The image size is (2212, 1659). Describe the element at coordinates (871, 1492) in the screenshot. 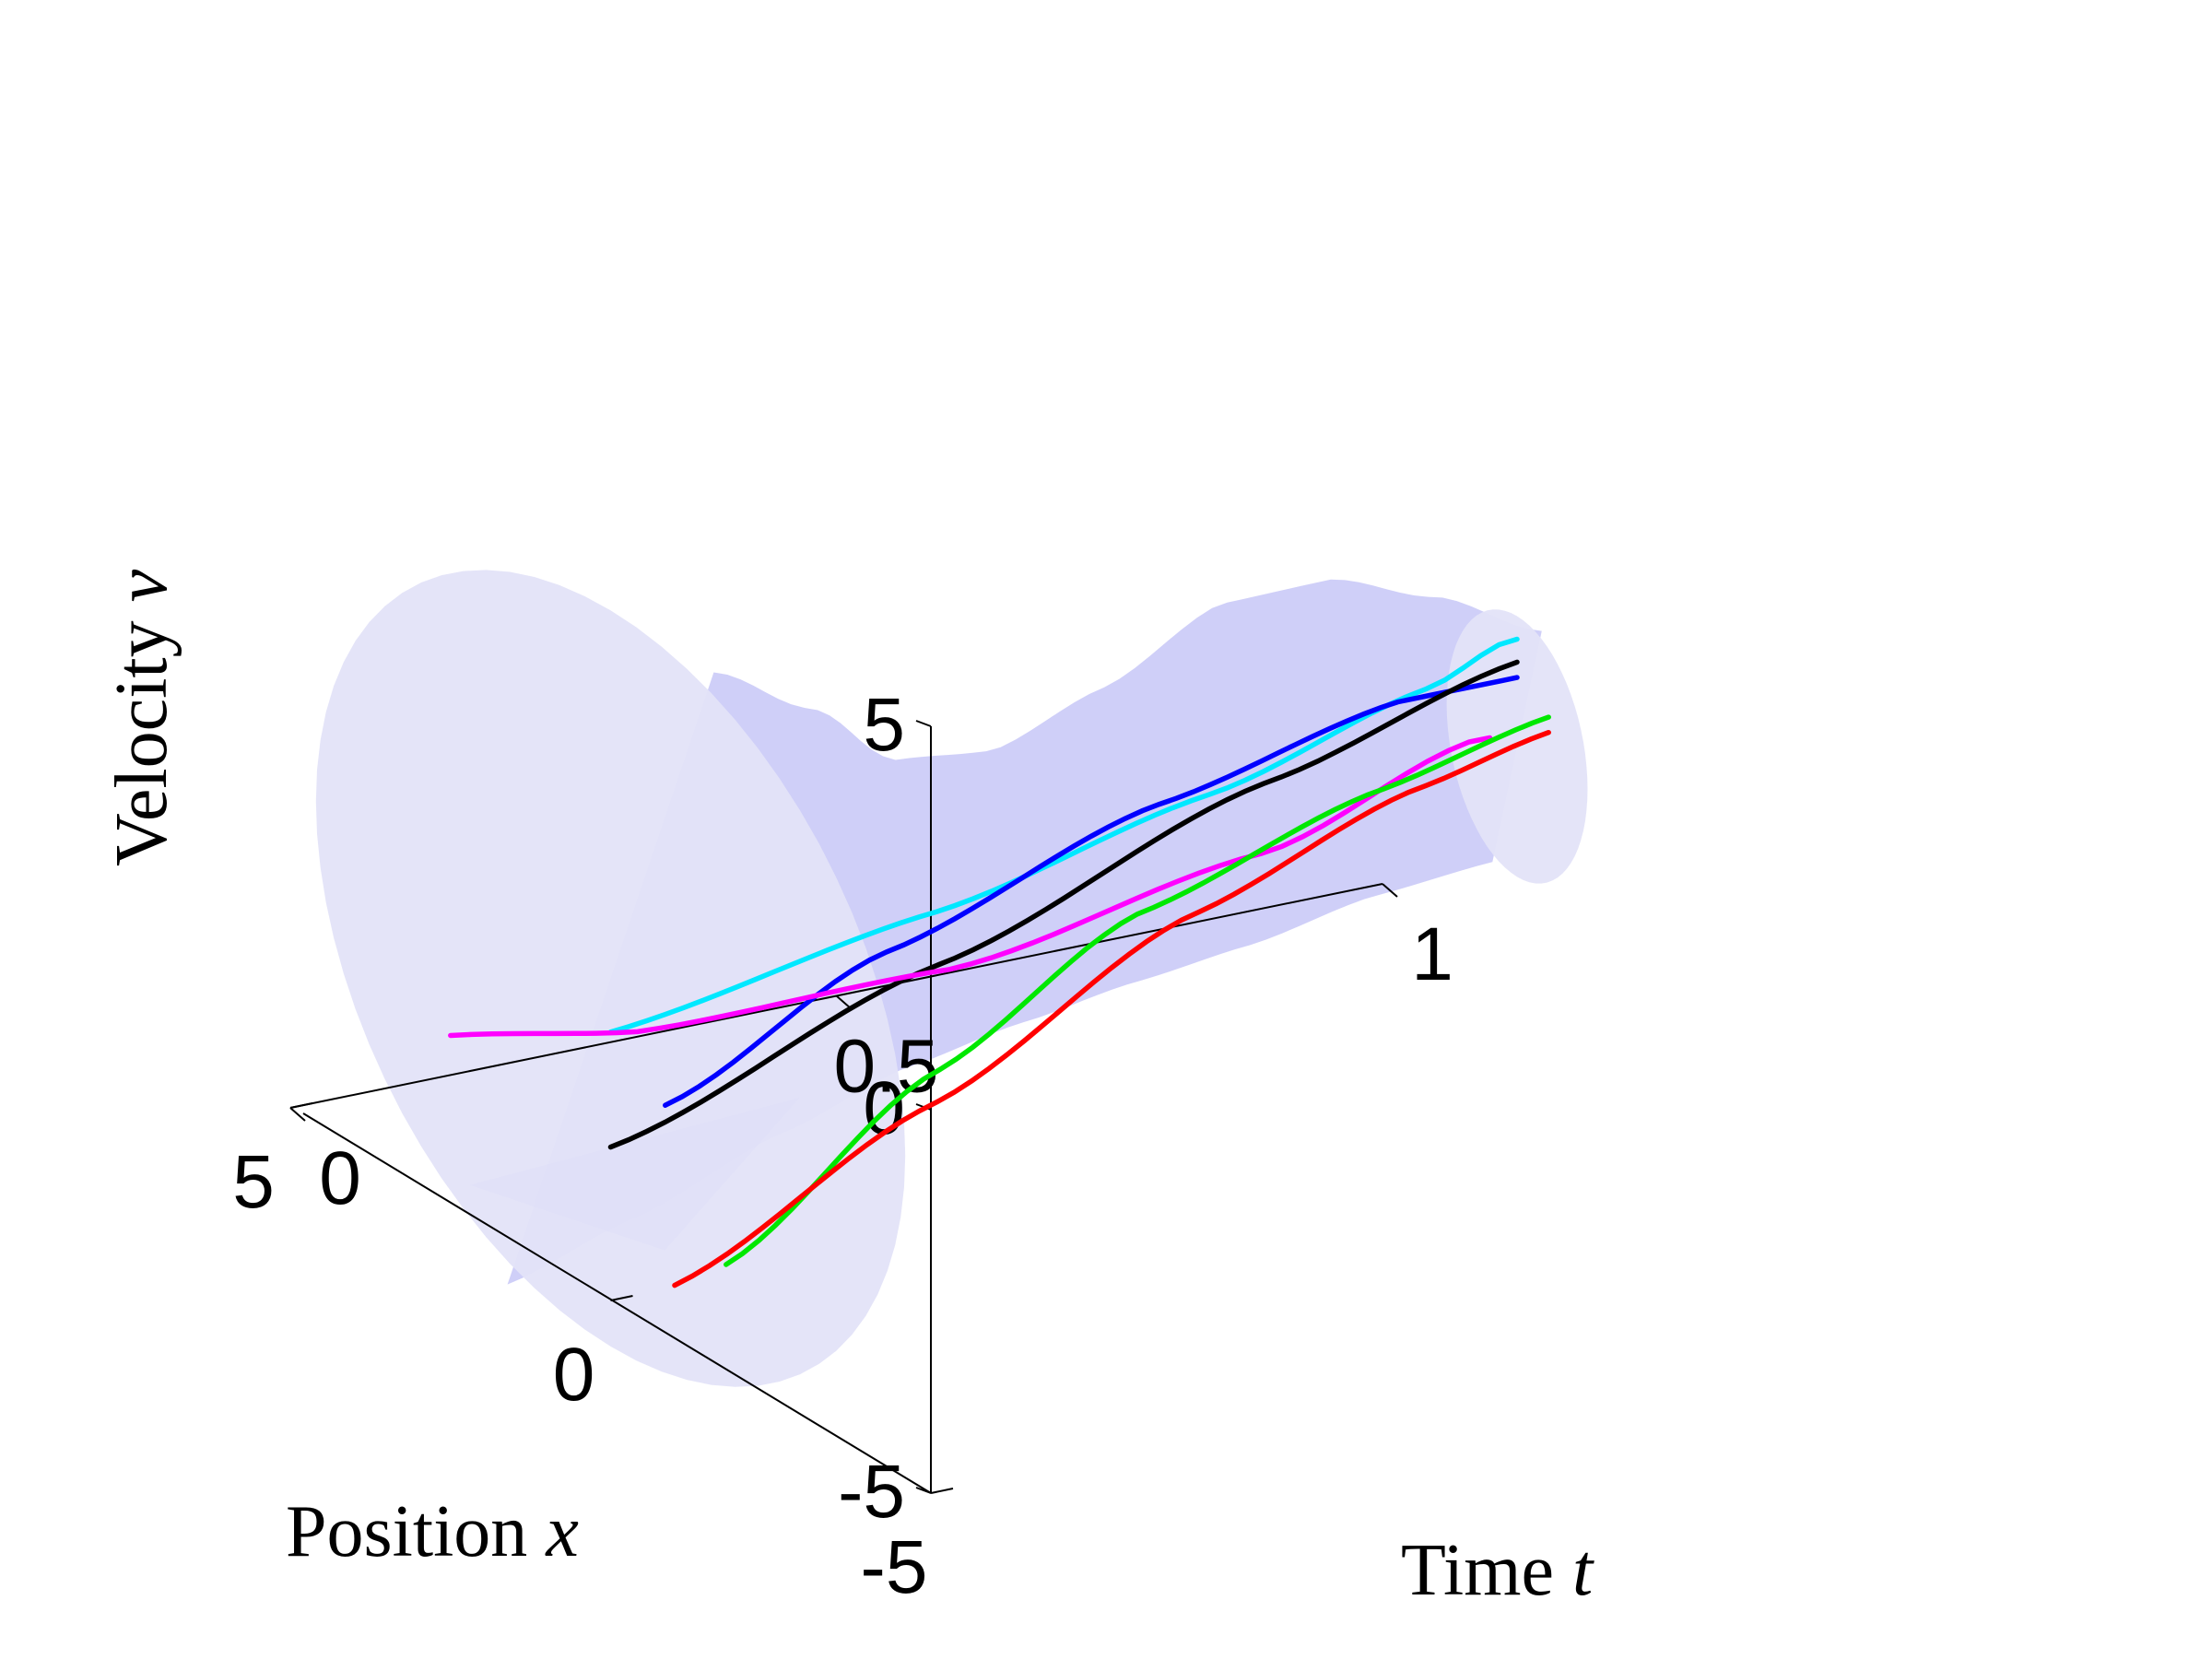

I see `v-tick-label: -5` at that location.